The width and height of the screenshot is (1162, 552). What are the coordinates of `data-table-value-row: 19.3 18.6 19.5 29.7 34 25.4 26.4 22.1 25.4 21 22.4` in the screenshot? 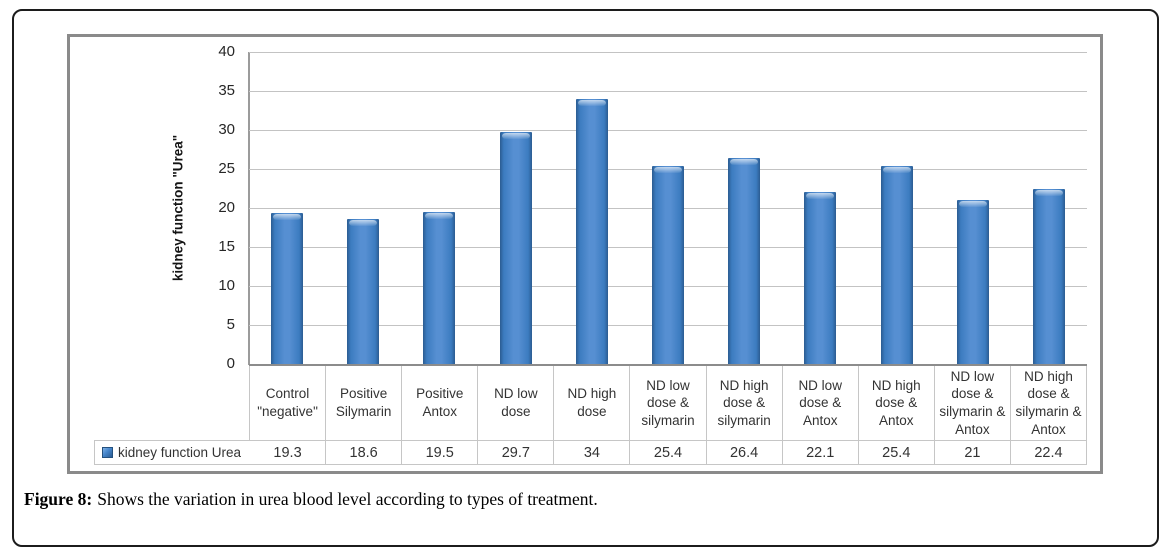 It's located at (668, 452).